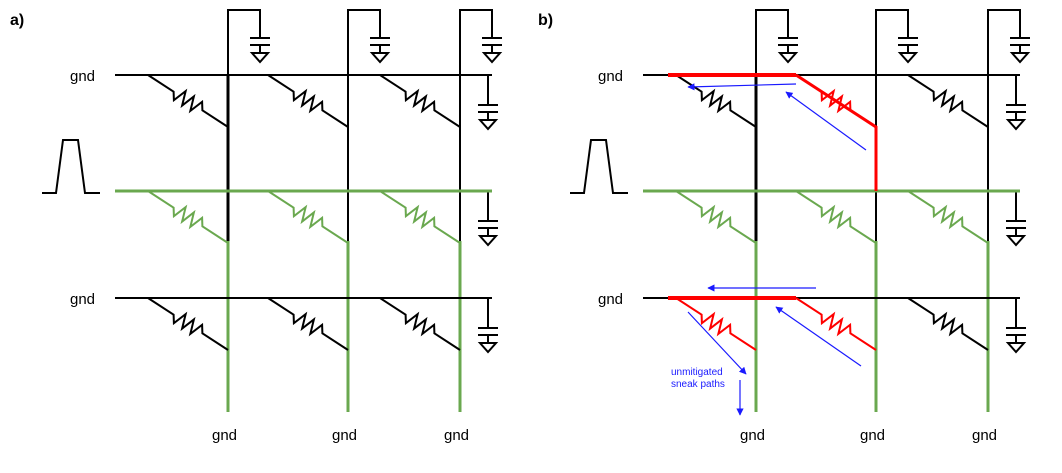 The height and width of the screenshot is (473, 1062). What do you see at coordinates (697, 372) in the screenshot?
I see `annotation-line1: unmitigated` at bounding box center [697, 372].